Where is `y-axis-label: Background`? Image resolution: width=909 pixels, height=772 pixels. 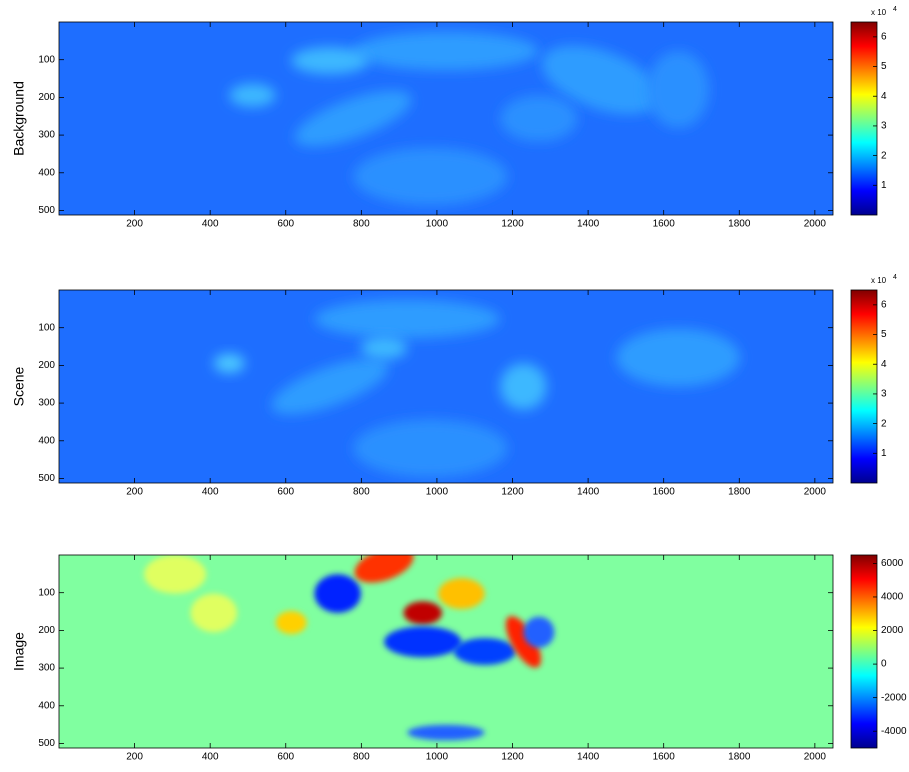
y-axis-label: Background is located at coordinates (19, 118).